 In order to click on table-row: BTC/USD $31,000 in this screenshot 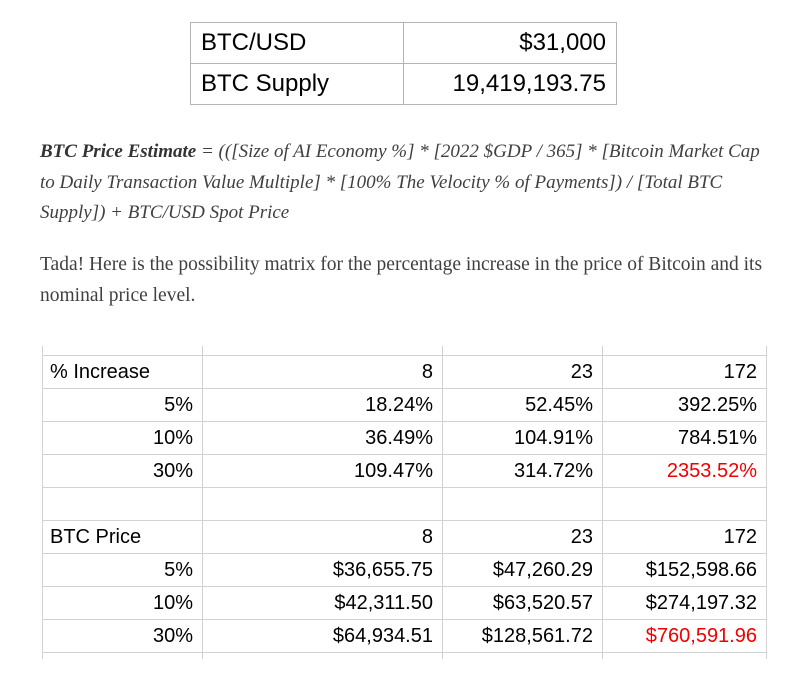, I will do `click(403, 43)`.